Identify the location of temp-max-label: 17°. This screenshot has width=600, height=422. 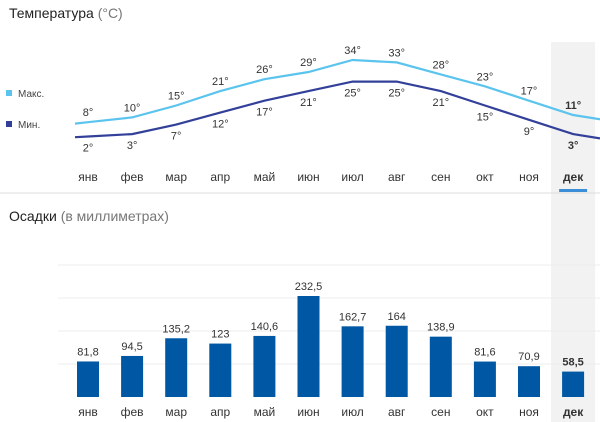
(529, 92).